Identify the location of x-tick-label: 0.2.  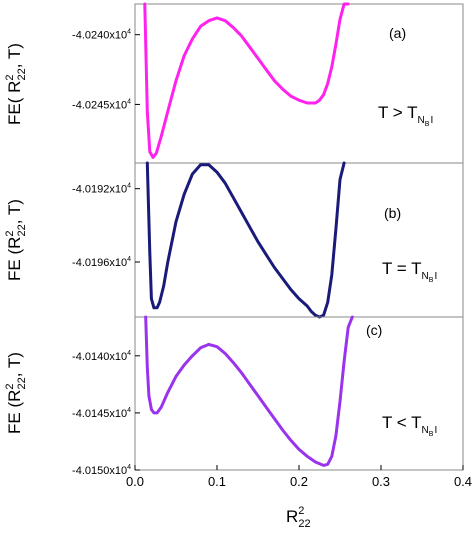
(299, 481).